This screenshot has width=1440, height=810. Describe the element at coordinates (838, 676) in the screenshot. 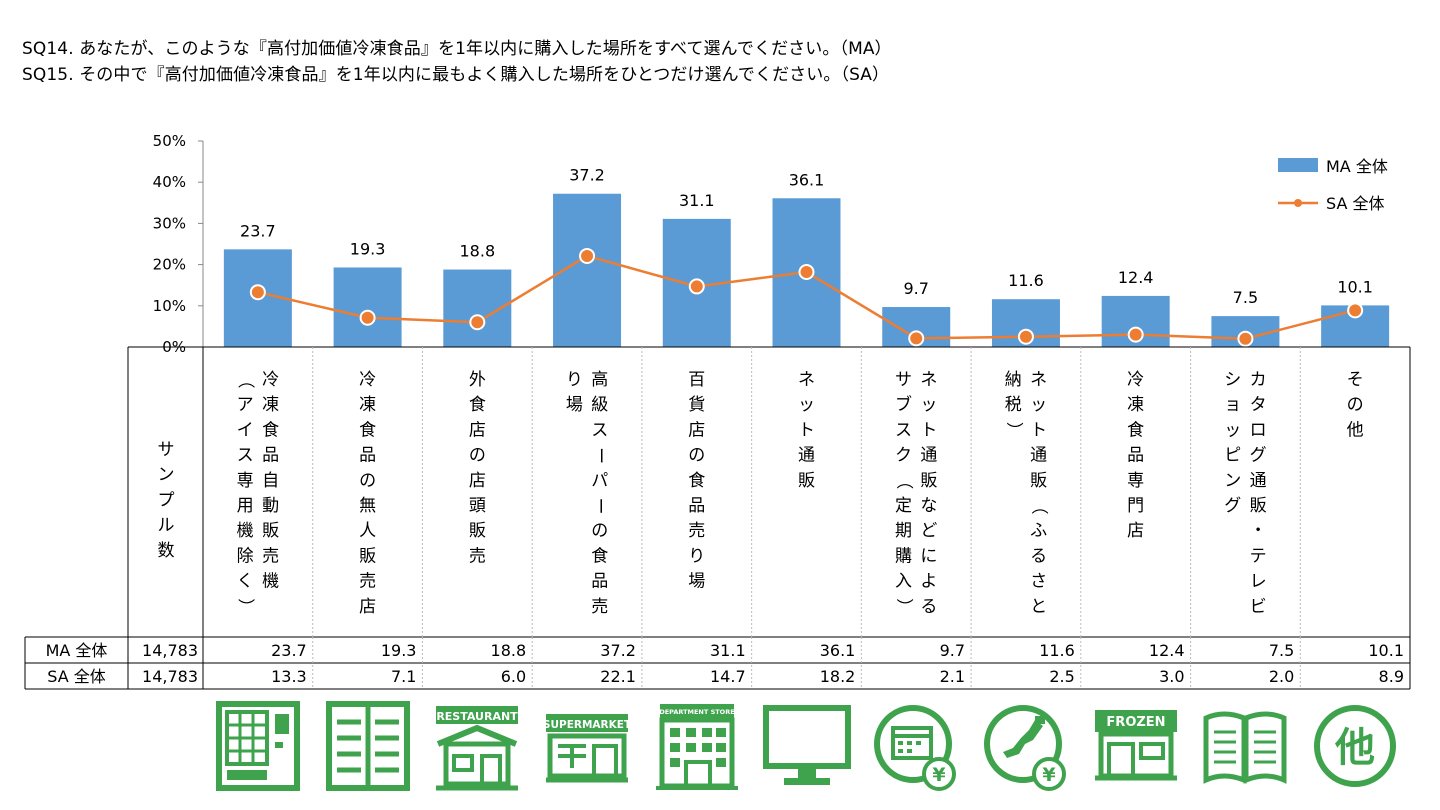

I see `value-cell: 18.2` at that location.